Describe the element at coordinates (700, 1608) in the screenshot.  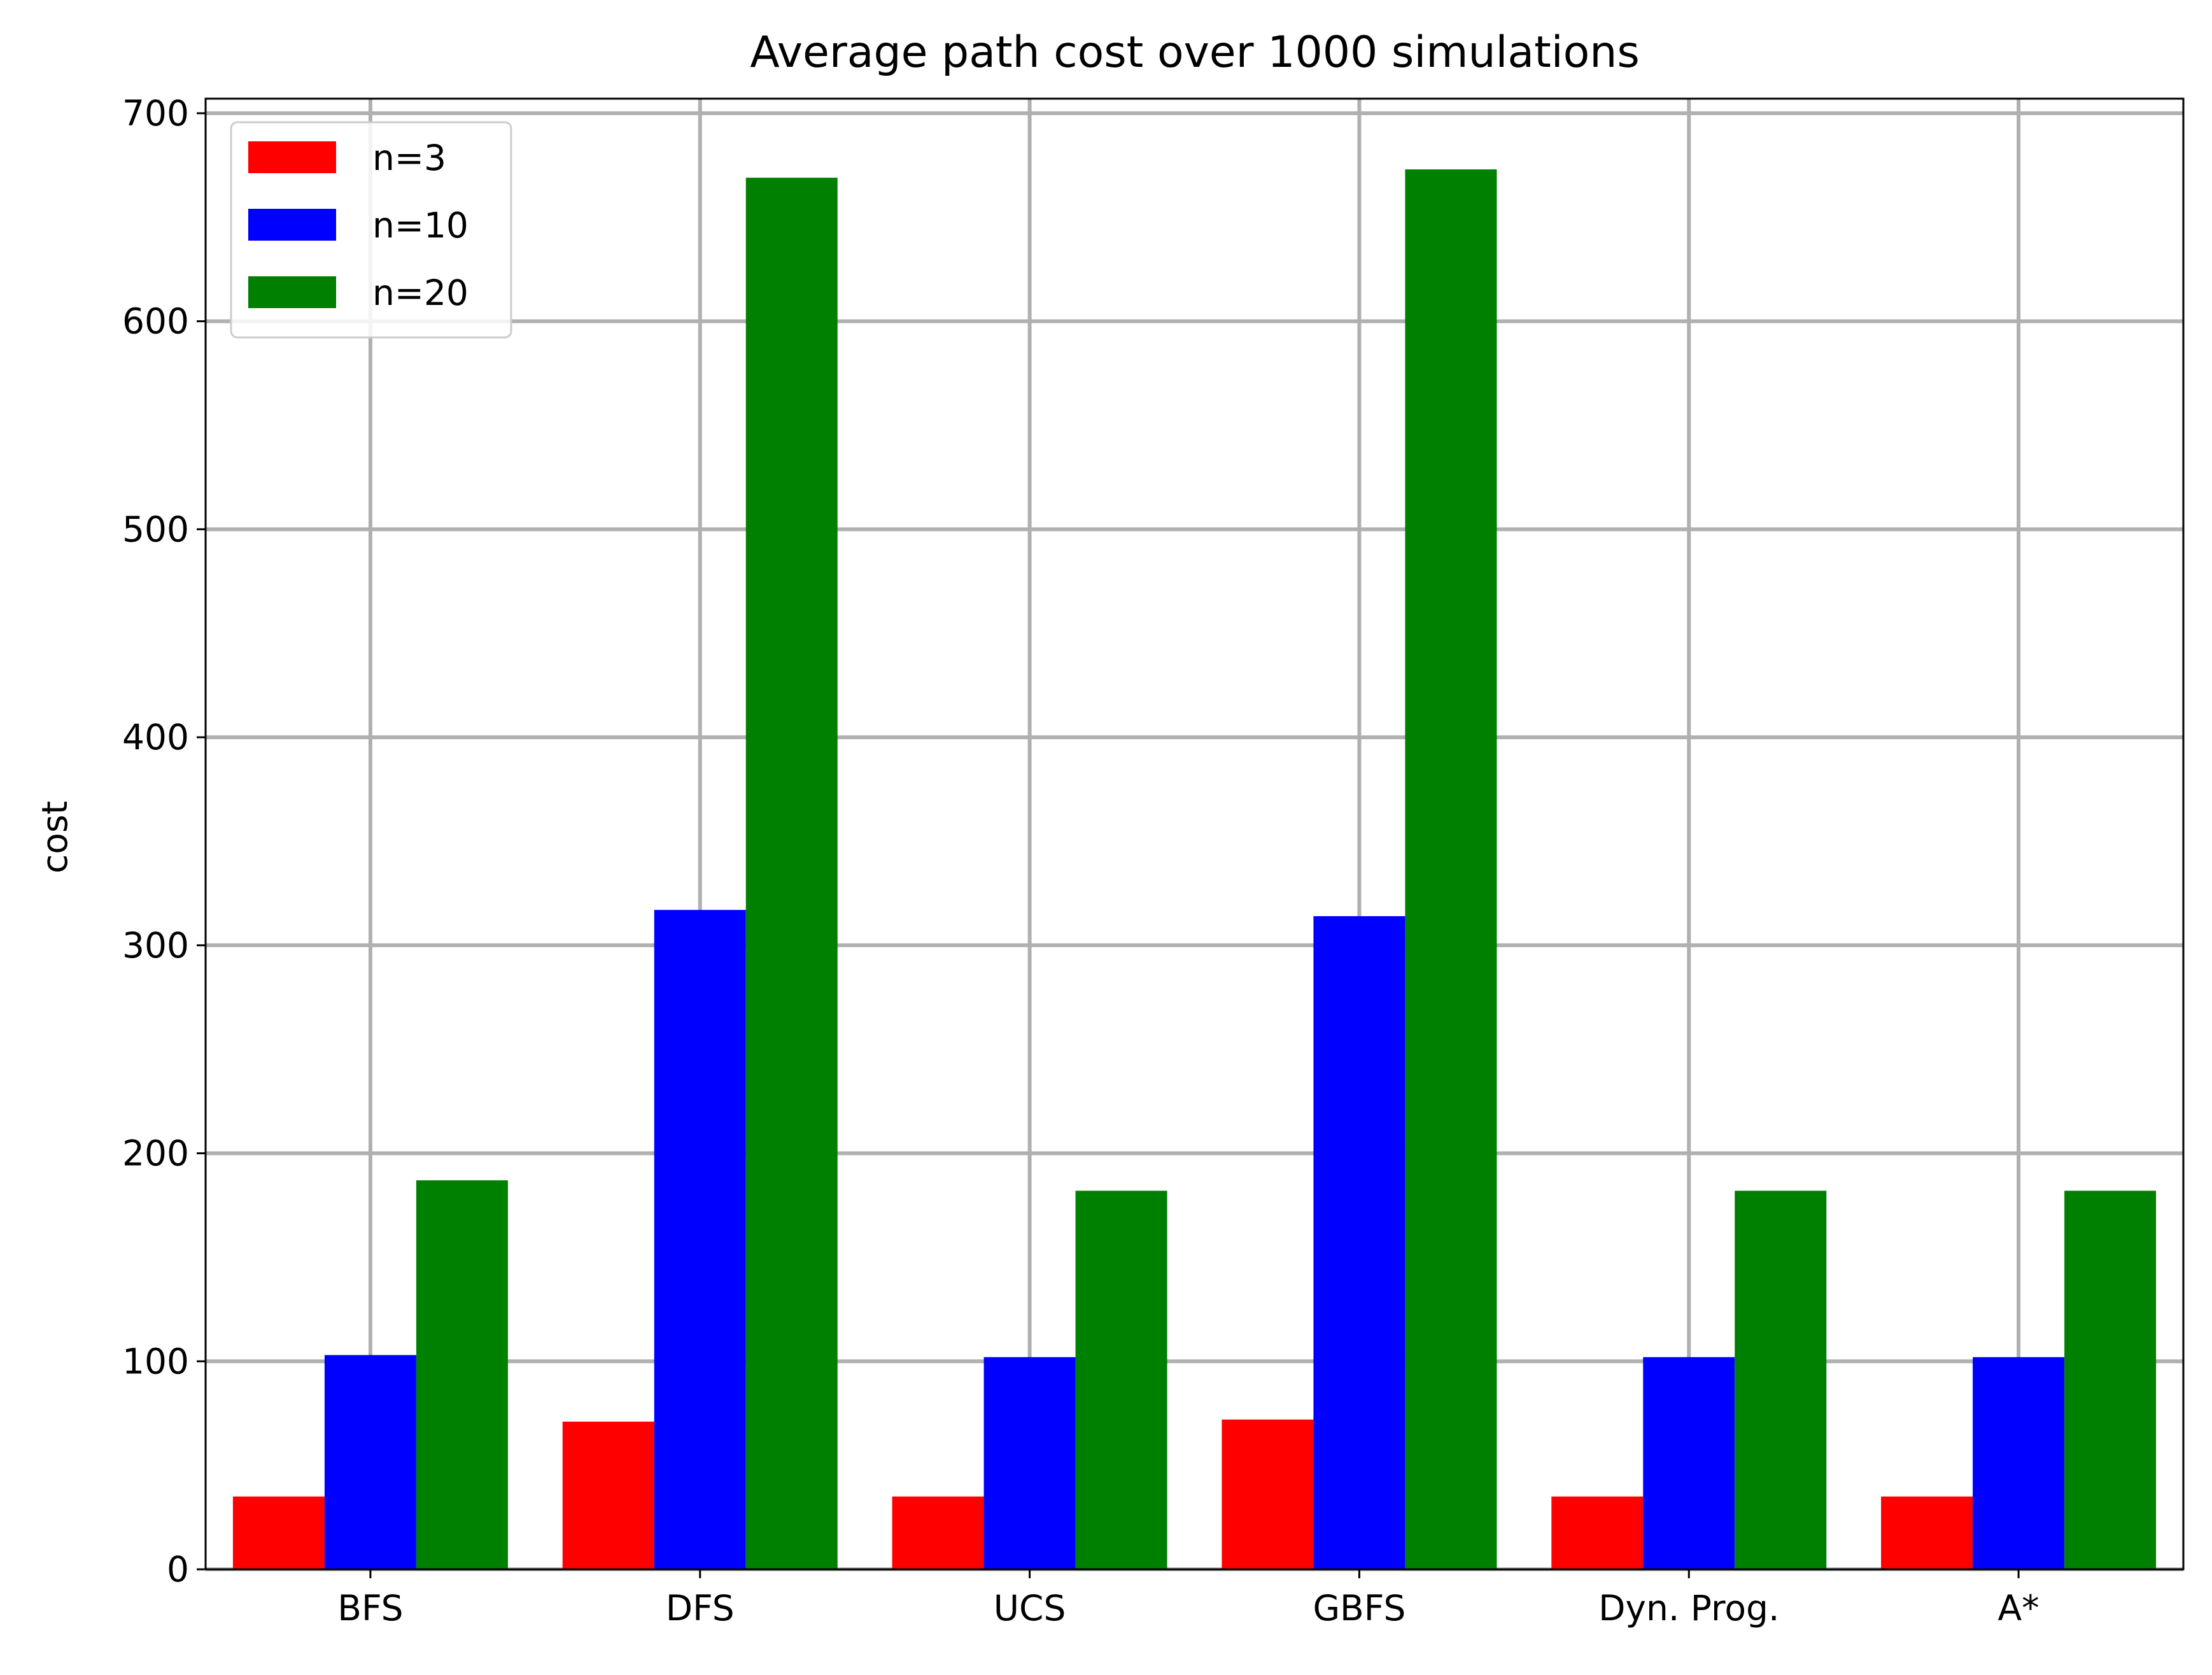
I see `x-tick-label-1: DFS` at that location.